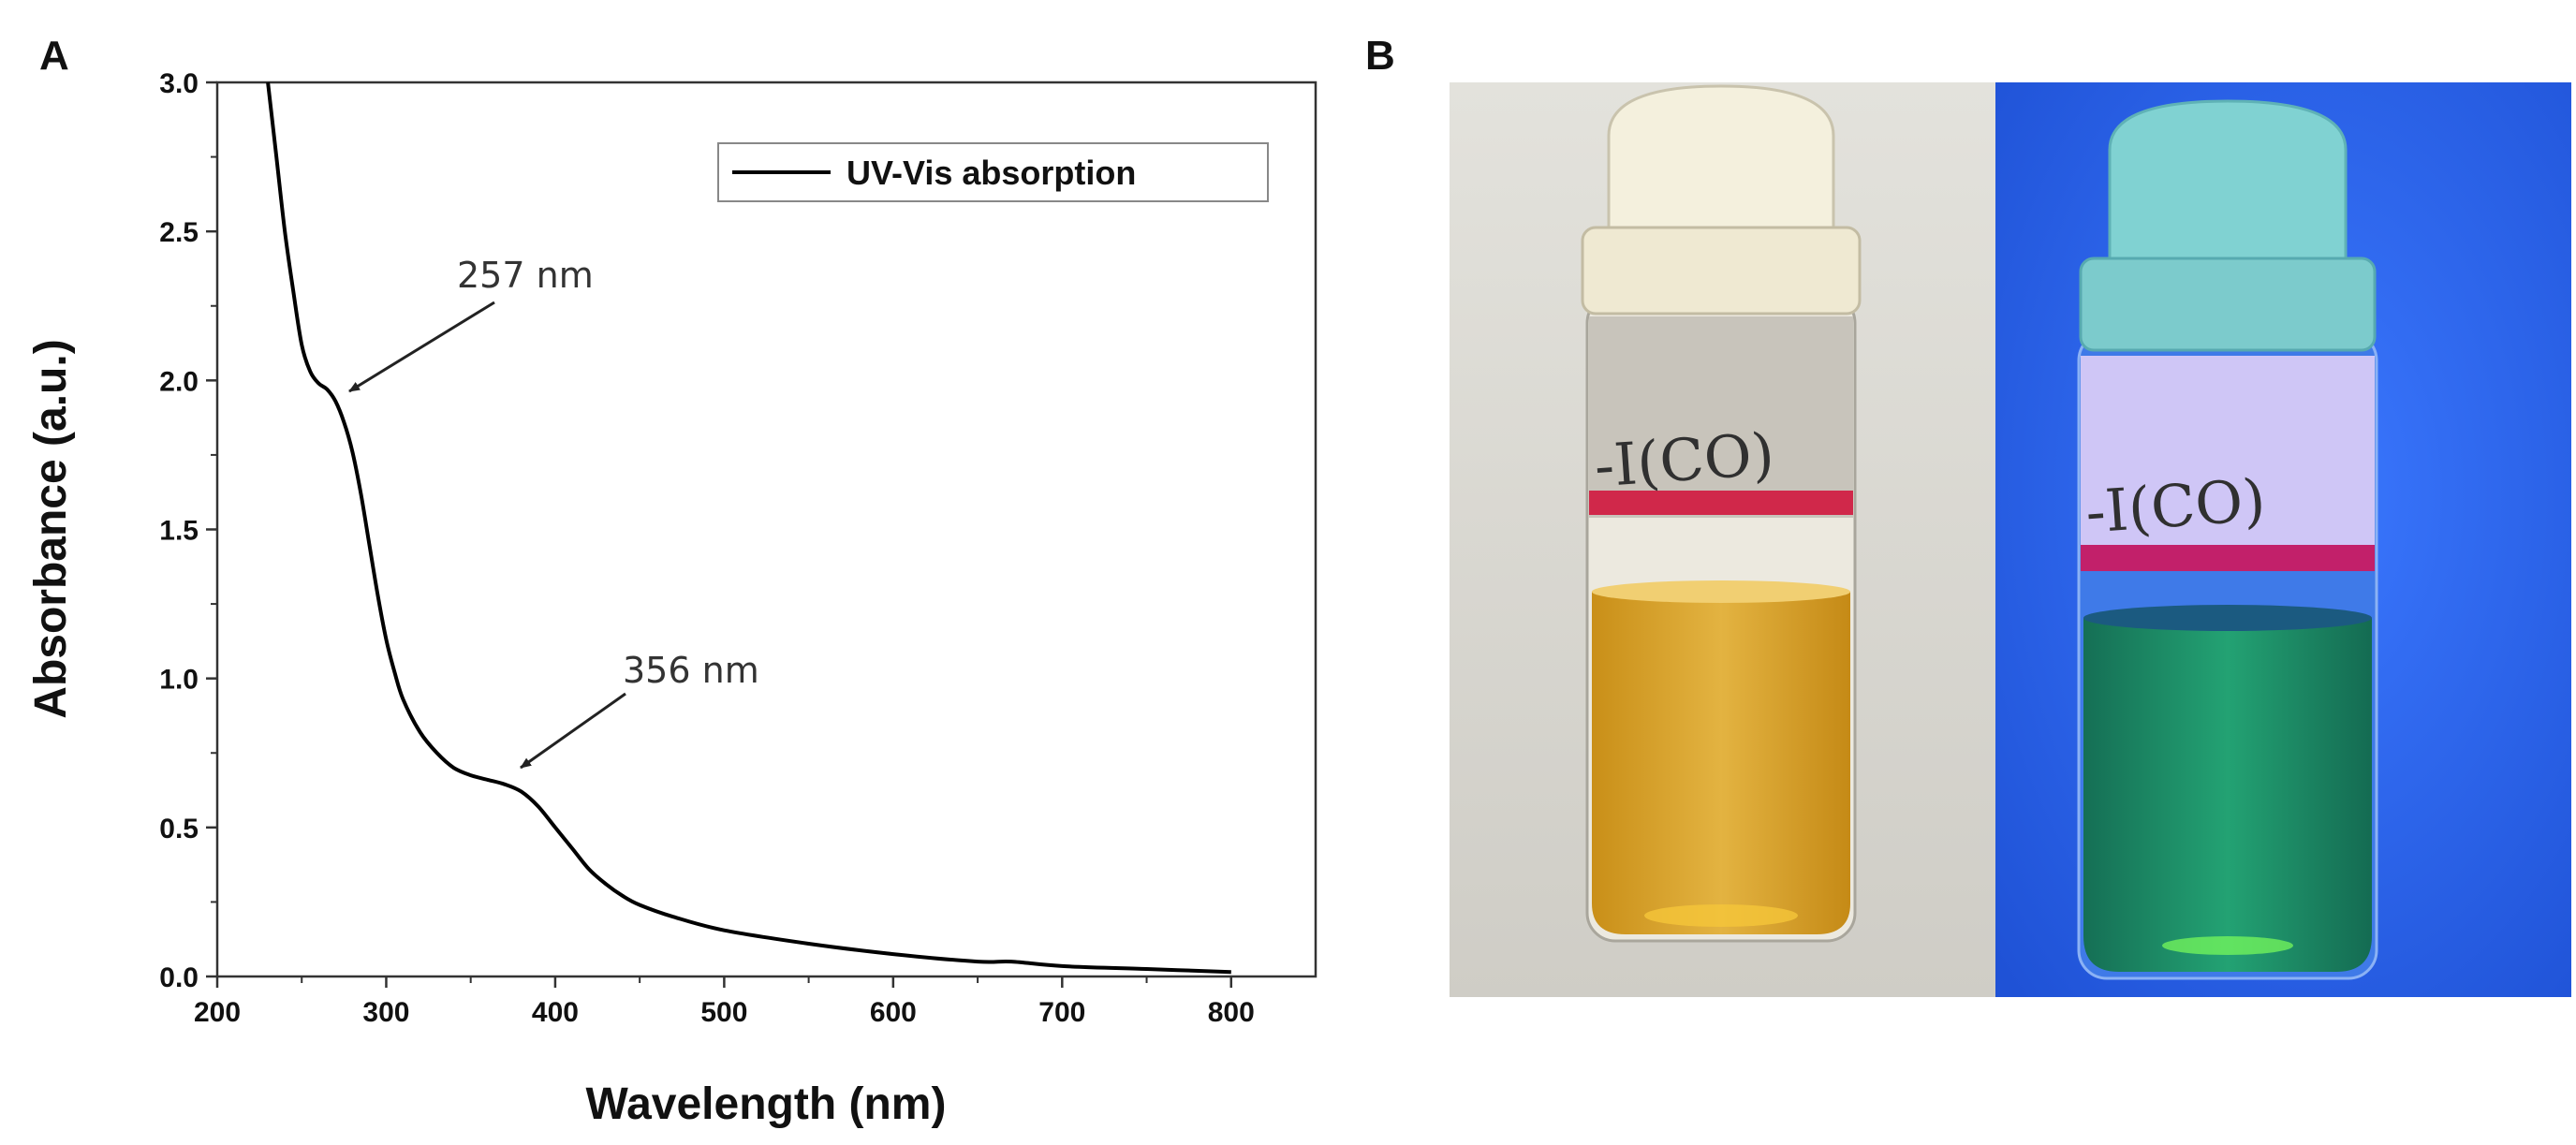 Image resolution: width=2576 pixels, height=1145 pixels. What do you see at coordinates (525, 275) in the screenshot?
I see `annotation-257-label: 257 nm` at bounding box center [525, 275].